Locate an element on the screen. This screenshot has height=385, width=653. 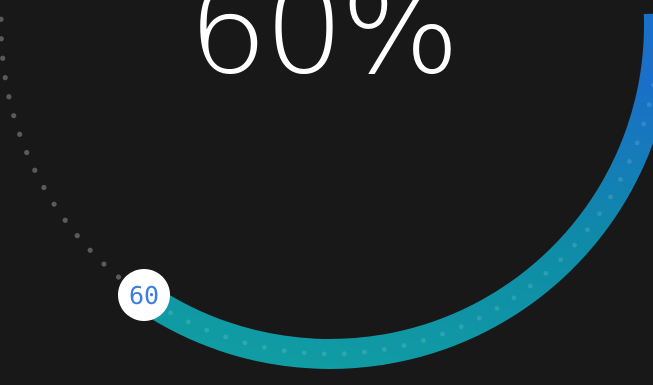
remaining-track-dots is located at coordinates (61, 148).